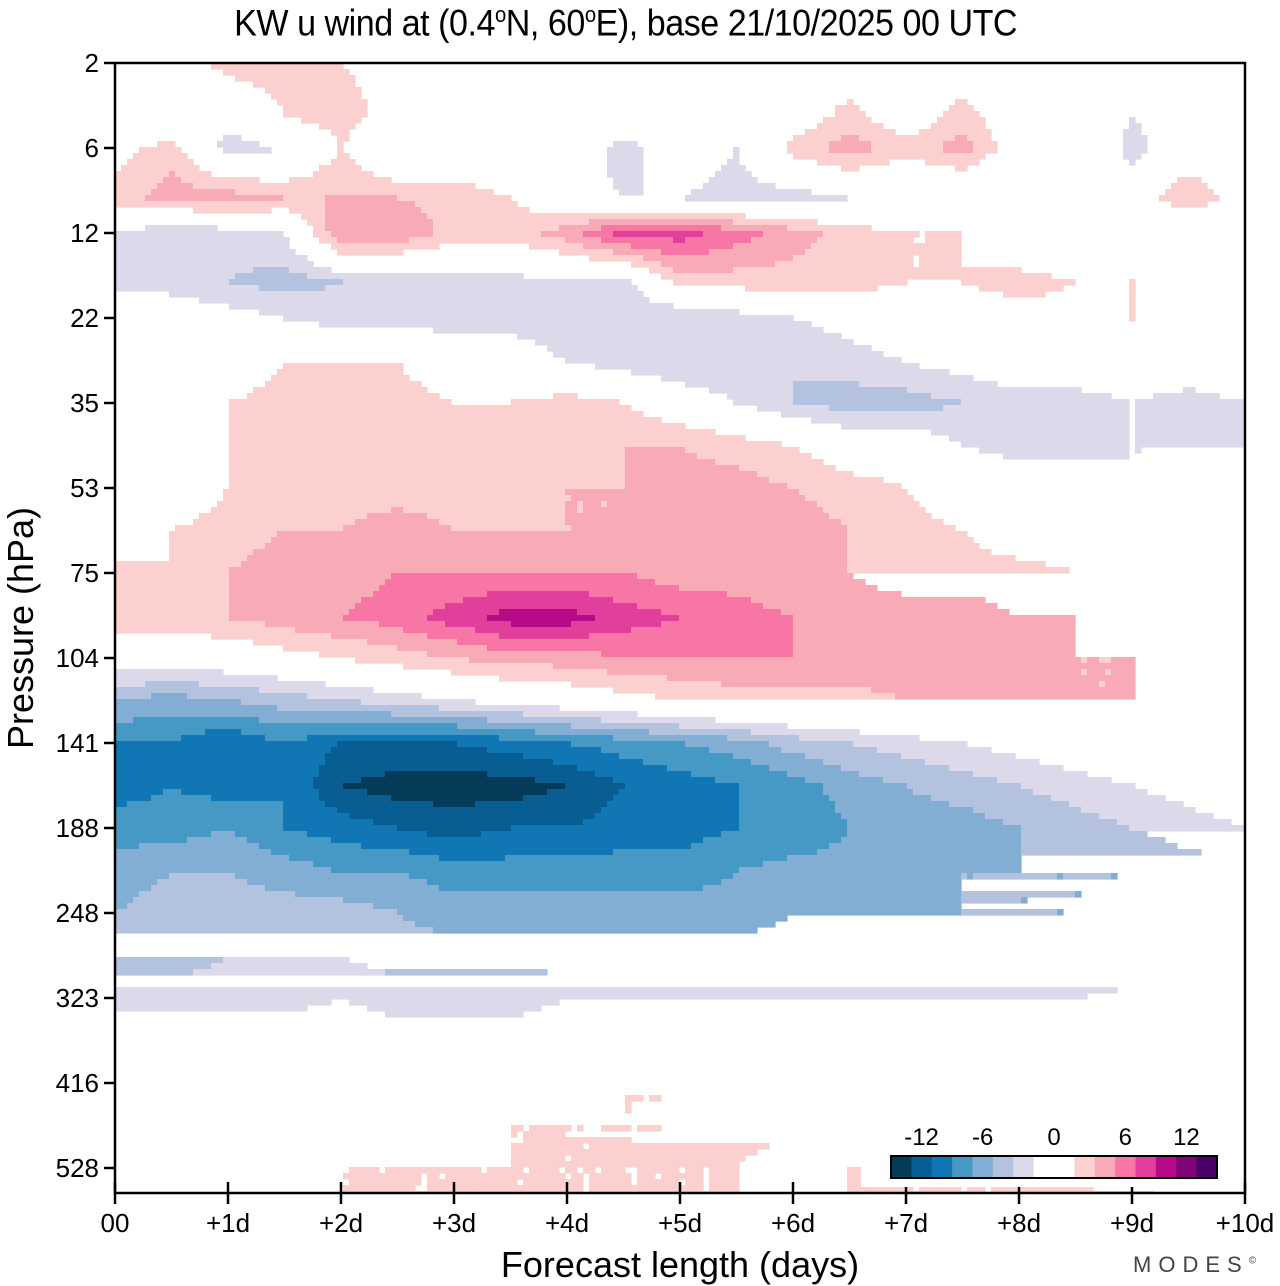 This screenshot has width=1280, height=1286. I want to click on y-tick-label: 22, so click(84, 318).